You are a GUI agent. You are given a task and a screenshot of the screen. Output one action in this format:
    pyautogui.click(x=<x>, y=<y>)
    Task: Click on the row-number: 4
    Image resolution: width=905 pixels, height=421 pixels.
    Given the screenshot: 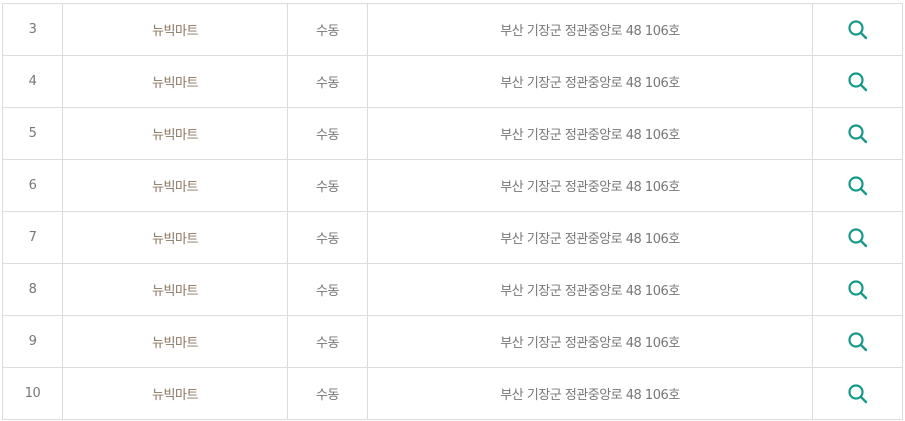 What is the action you would take?
    pyautogui.click(x=32, y=81)
    